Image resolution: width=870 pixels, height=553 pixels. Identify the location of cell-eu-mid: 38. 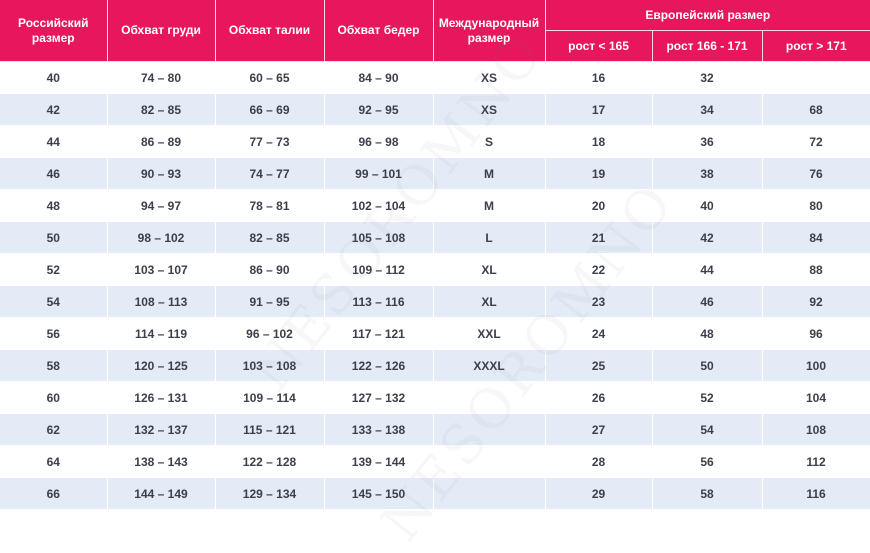
(707, 173).